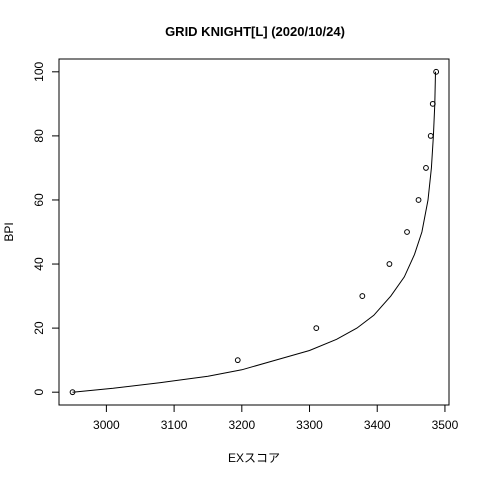 The height and width of the screenshot is (480, 480). I want to click on y-tick-label: 20, so click(39, 328).